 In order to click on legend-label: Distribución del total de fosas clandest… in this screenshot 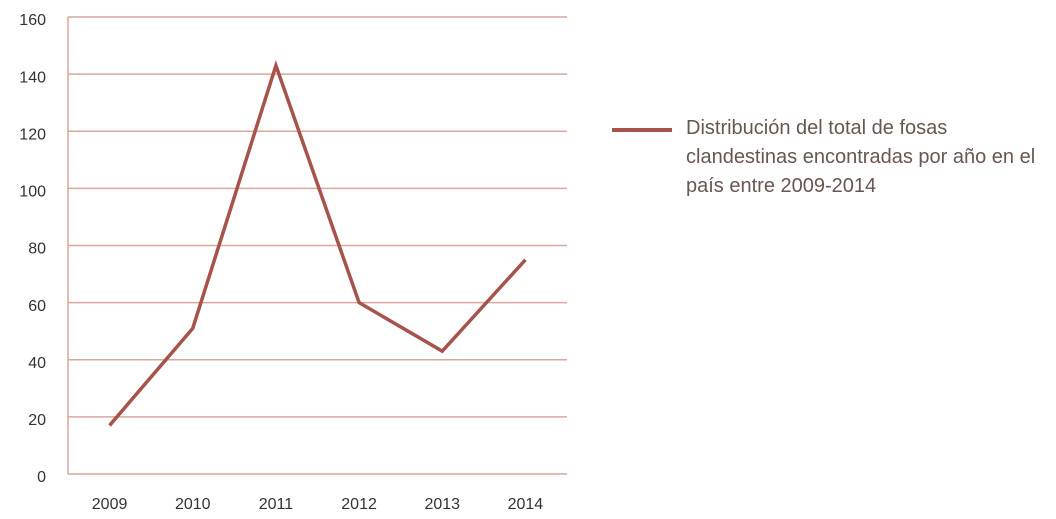, I will do `click(861, 157)`.